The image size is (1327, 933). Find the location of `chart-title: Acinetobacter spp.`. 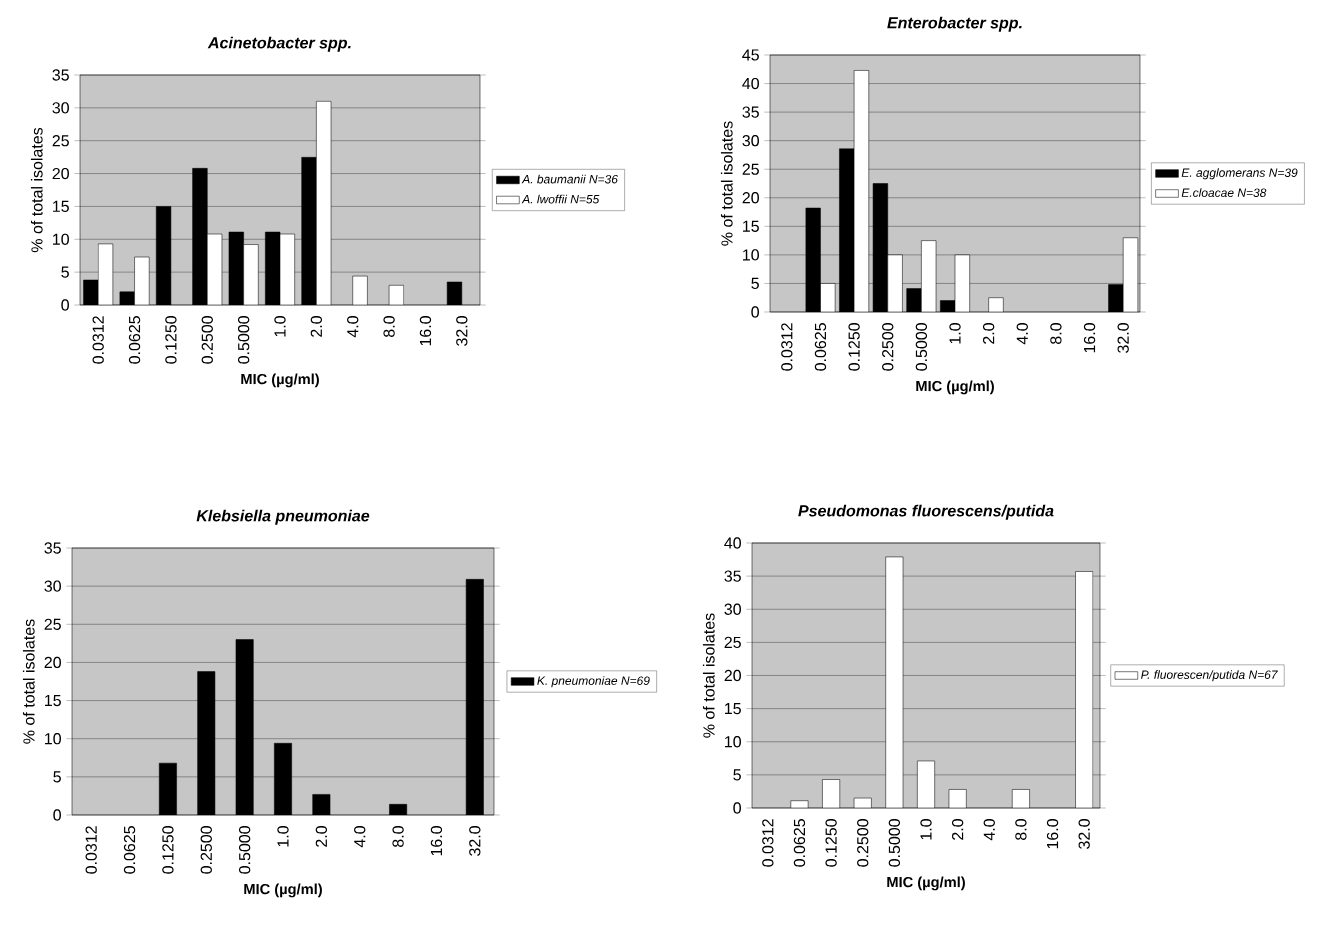

chart-title: Acinetobacter spp. is located at coordinates (279, 44).